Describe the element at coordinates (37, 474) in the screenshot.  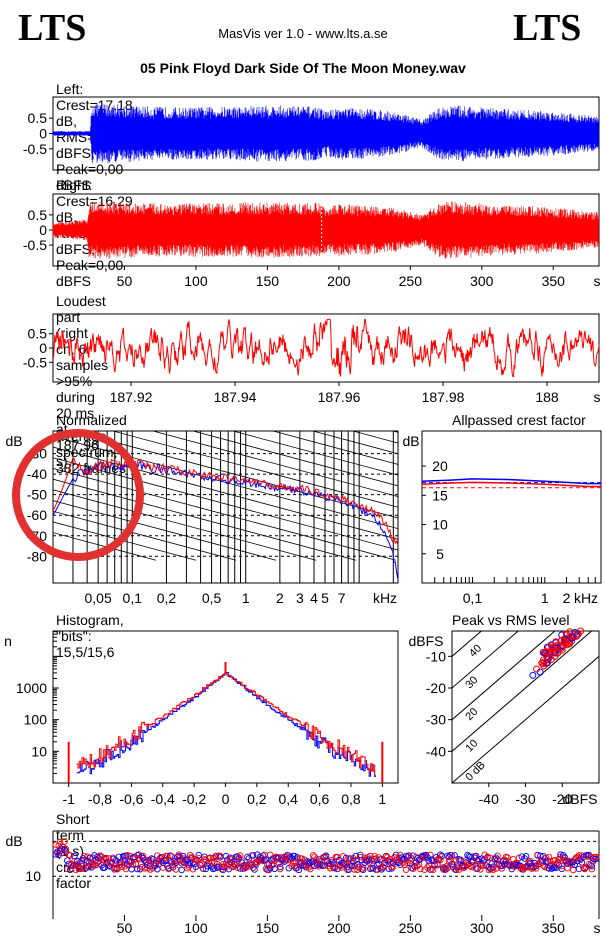
I see `y-tick-label: -40` at that location.